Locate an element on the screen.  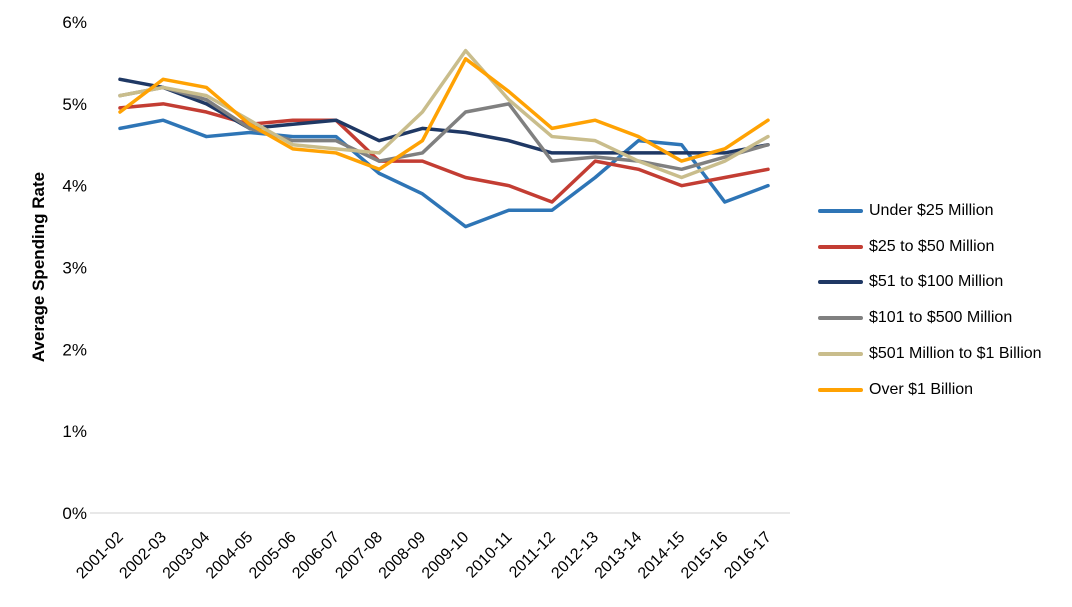
x-tick-label: 2003-04 is located at coordinates (187, 556).